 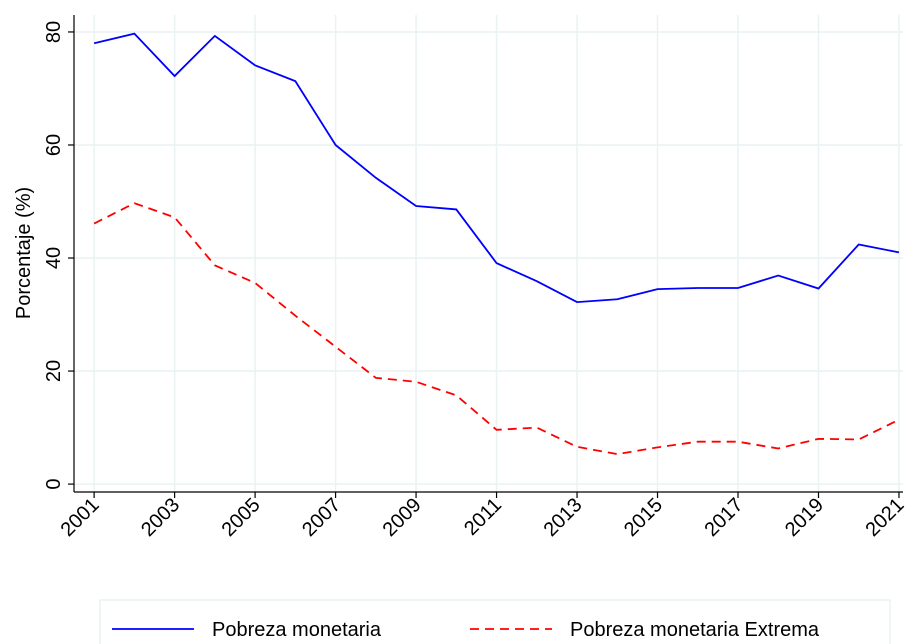 I want to click on y-tick-label: 60, so click(x=54, y=145).